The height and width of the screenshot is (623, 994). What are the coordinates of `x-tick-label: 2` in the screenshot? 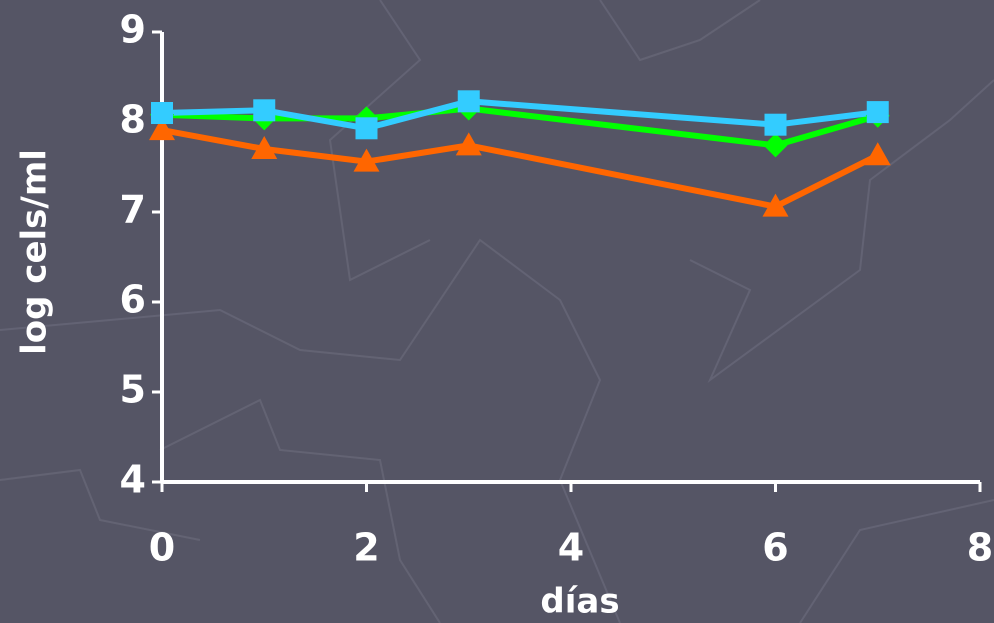 It's located at (366, 548).